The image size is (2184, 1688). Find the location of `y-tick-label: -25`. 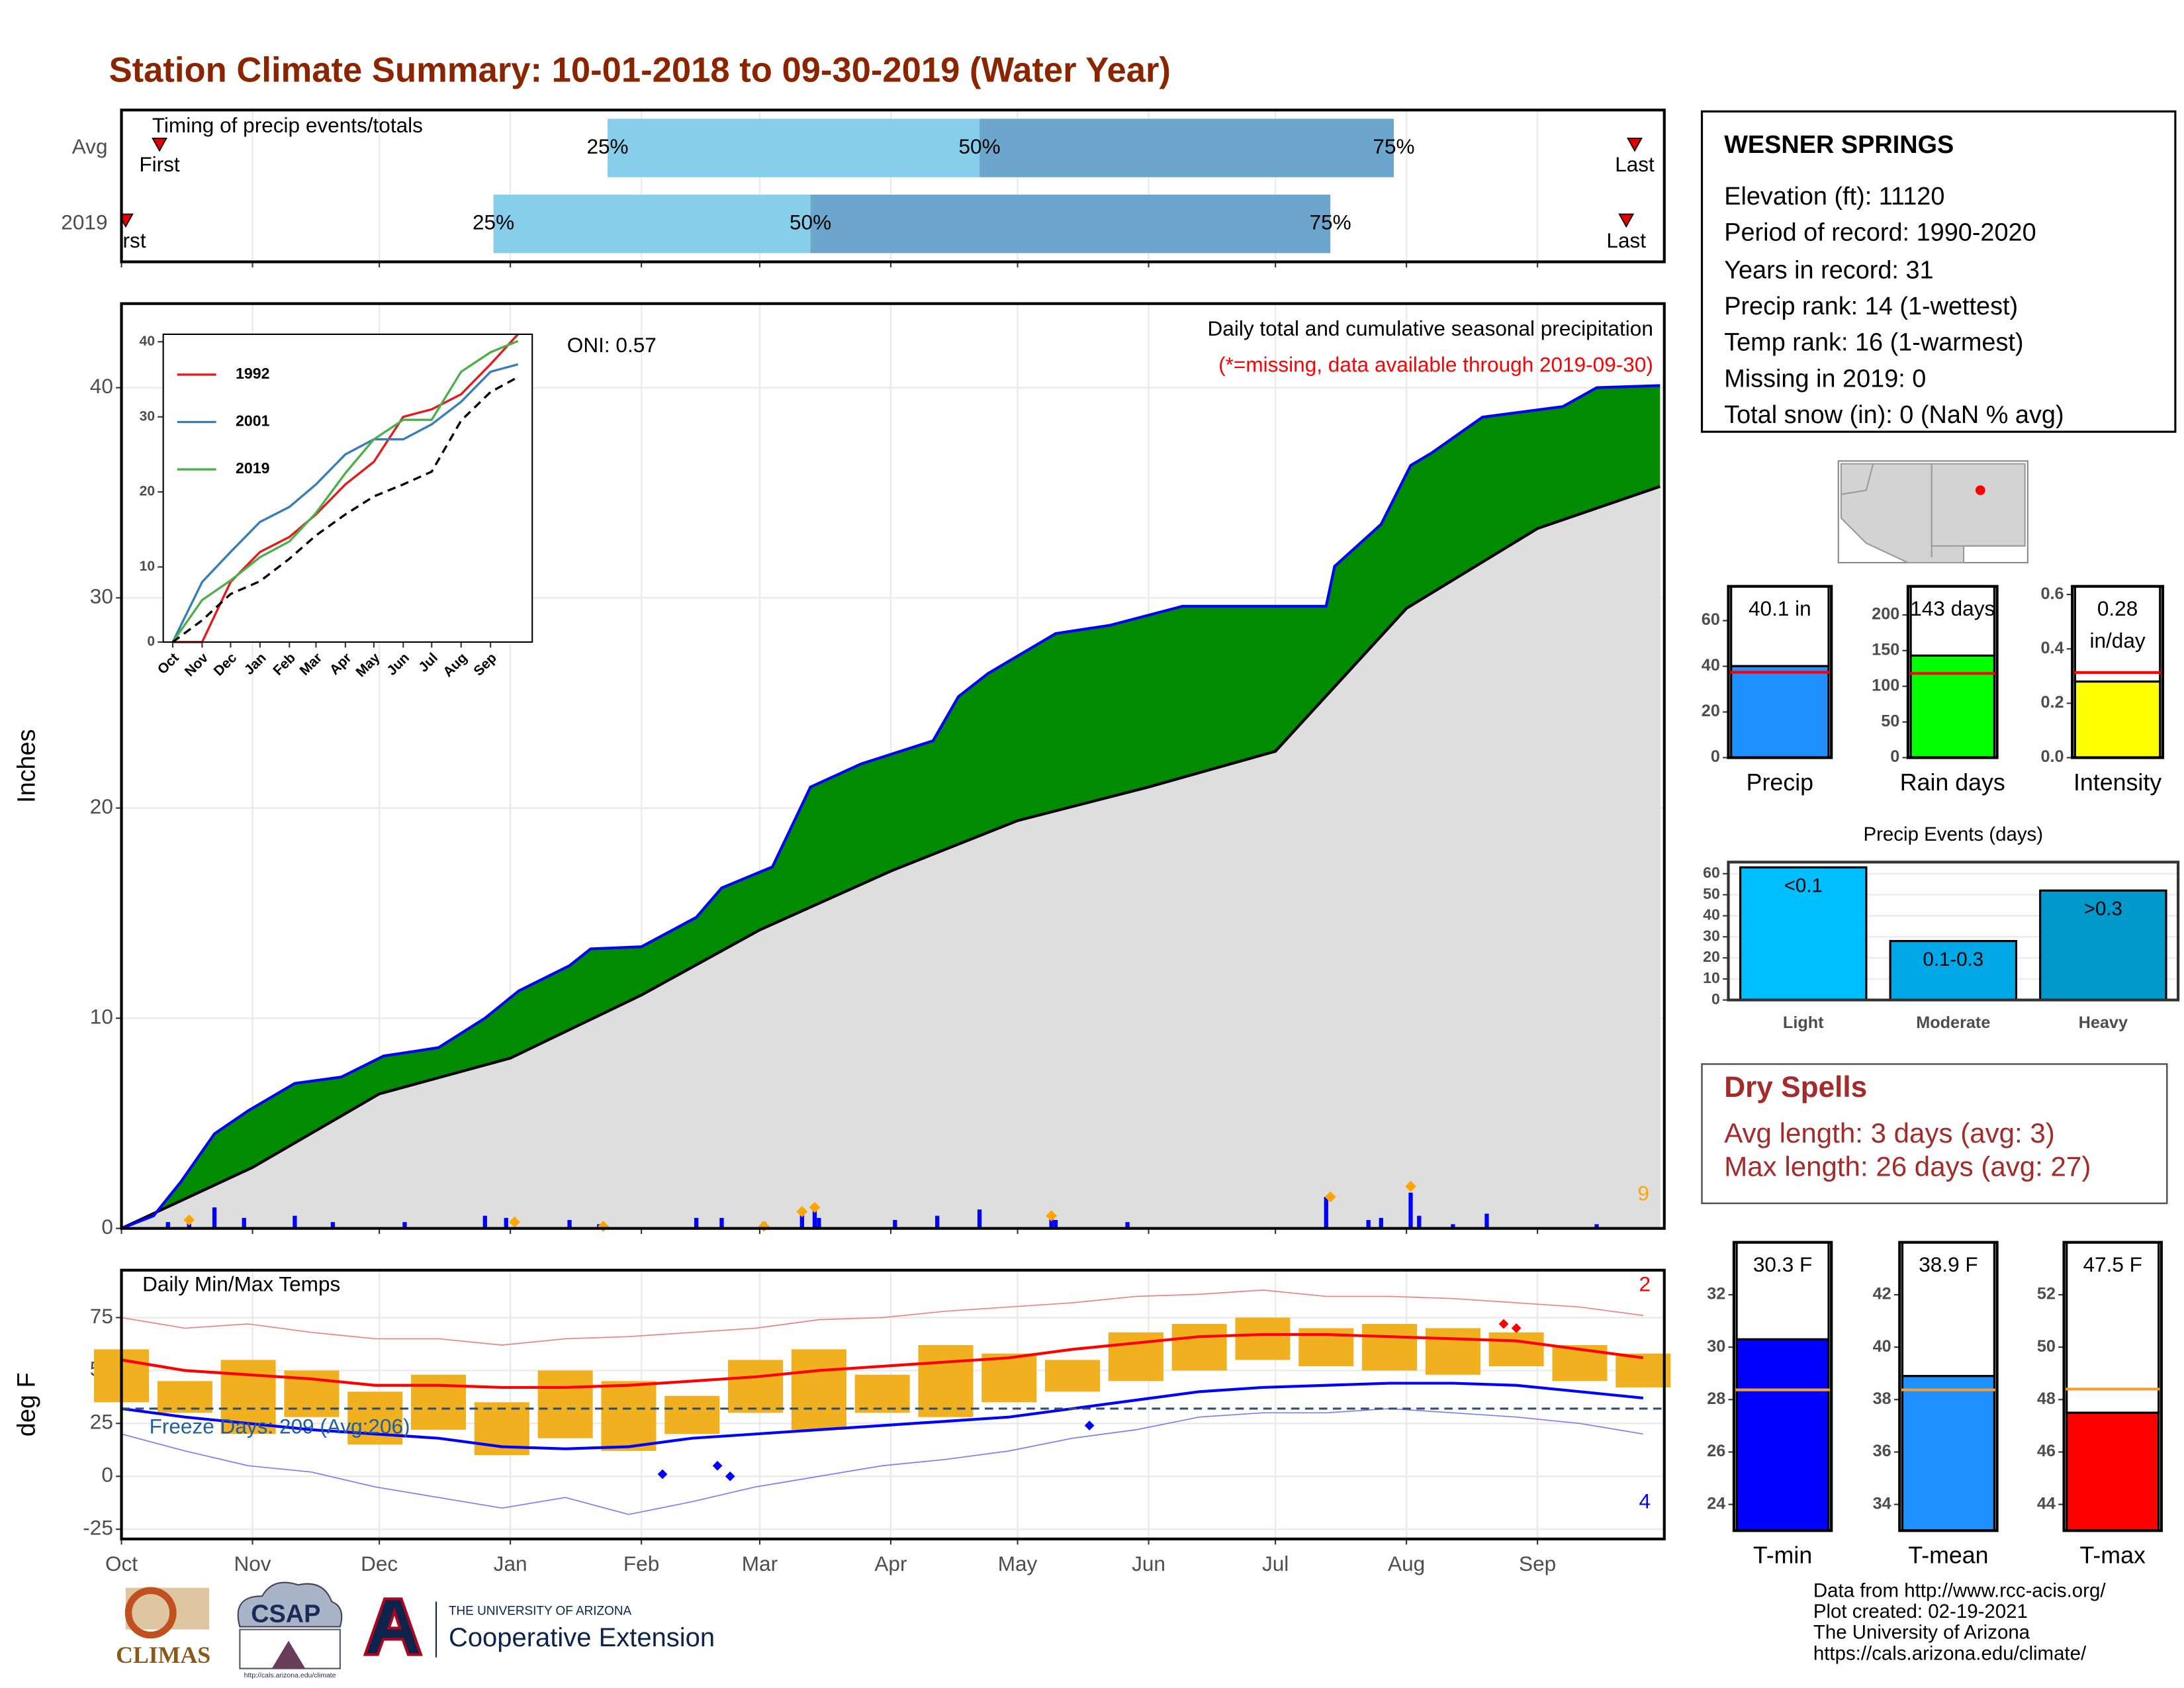

y-tick-label: -25 is located at coordinates (98, 1527).